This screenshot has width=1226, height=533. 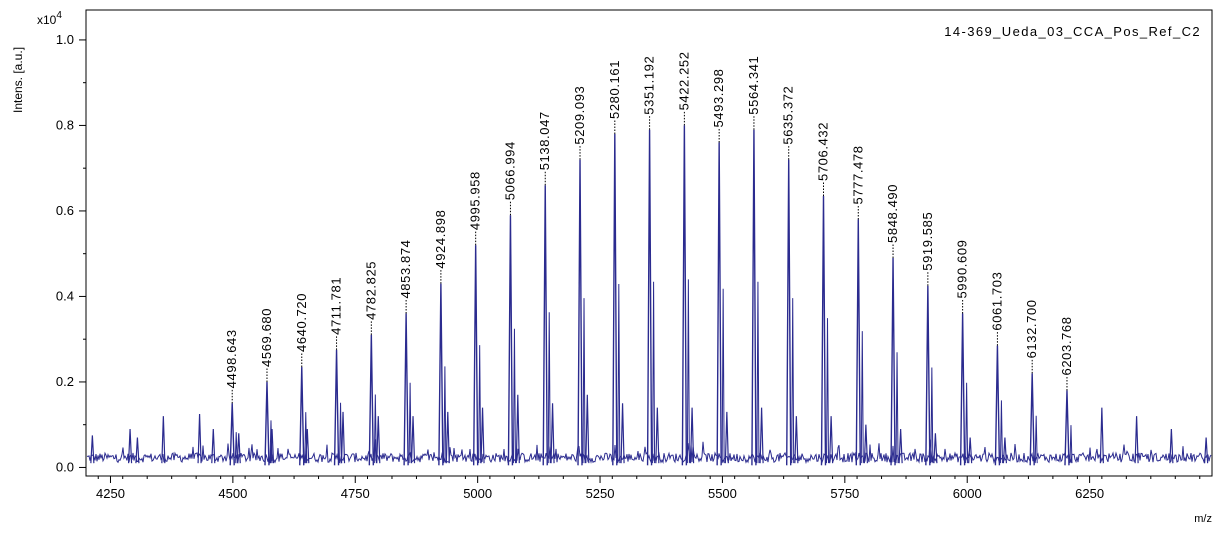 I want to click on chart-title: 14-369_Ueda_03_CCA_Pos_Ref_C2, so click(x=1072, y=31).